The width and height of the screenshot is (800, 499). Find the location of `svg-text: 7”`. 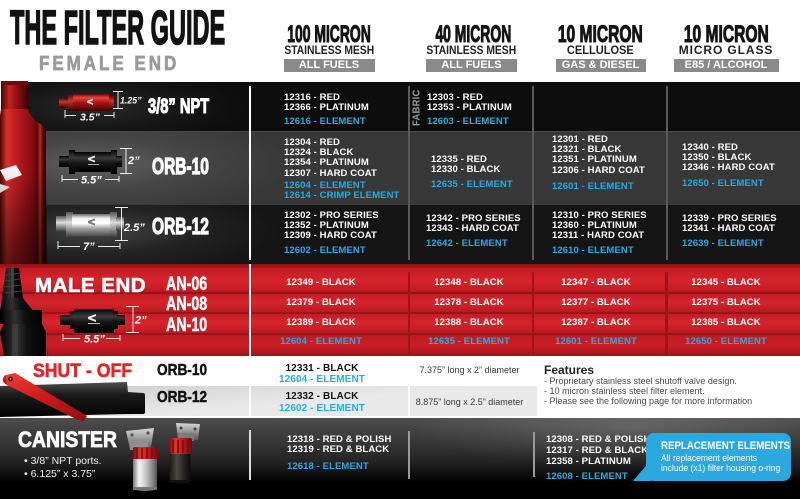

svg-text: 7” is located at coordinates (89, 247).